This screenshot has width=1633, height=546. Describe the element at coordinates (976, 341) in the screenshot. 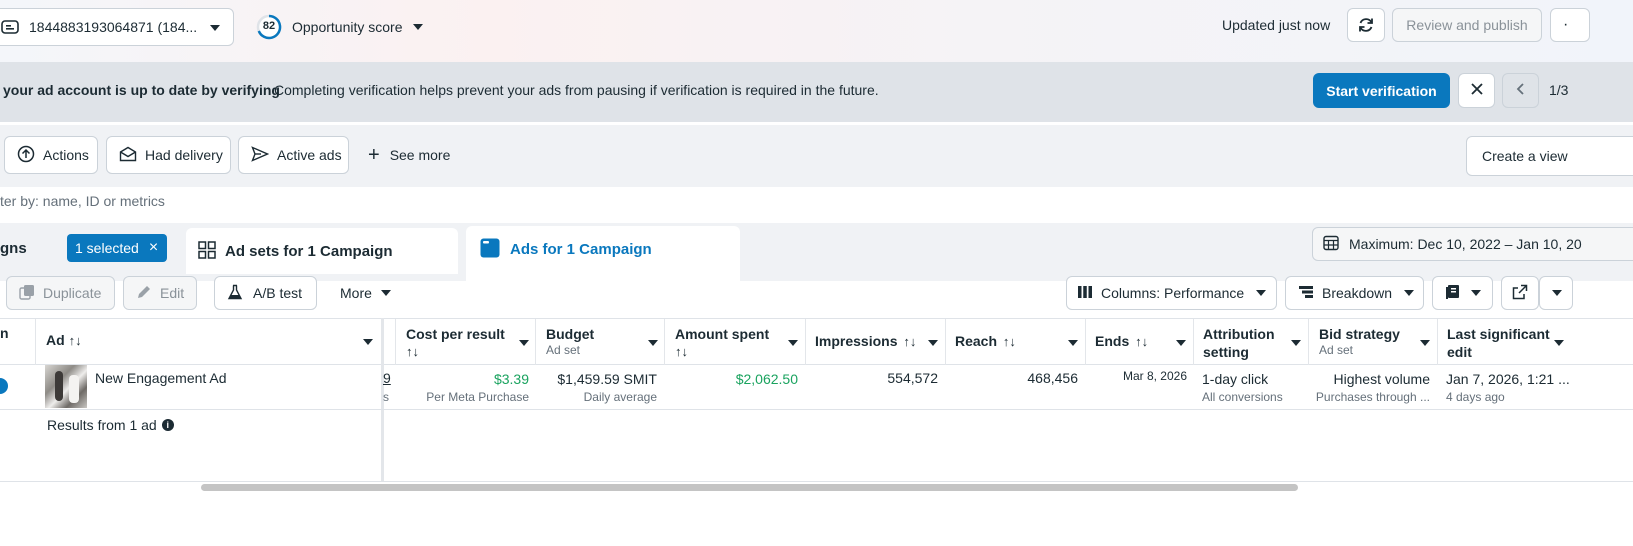

I see `reach-label: Reach` at that location.